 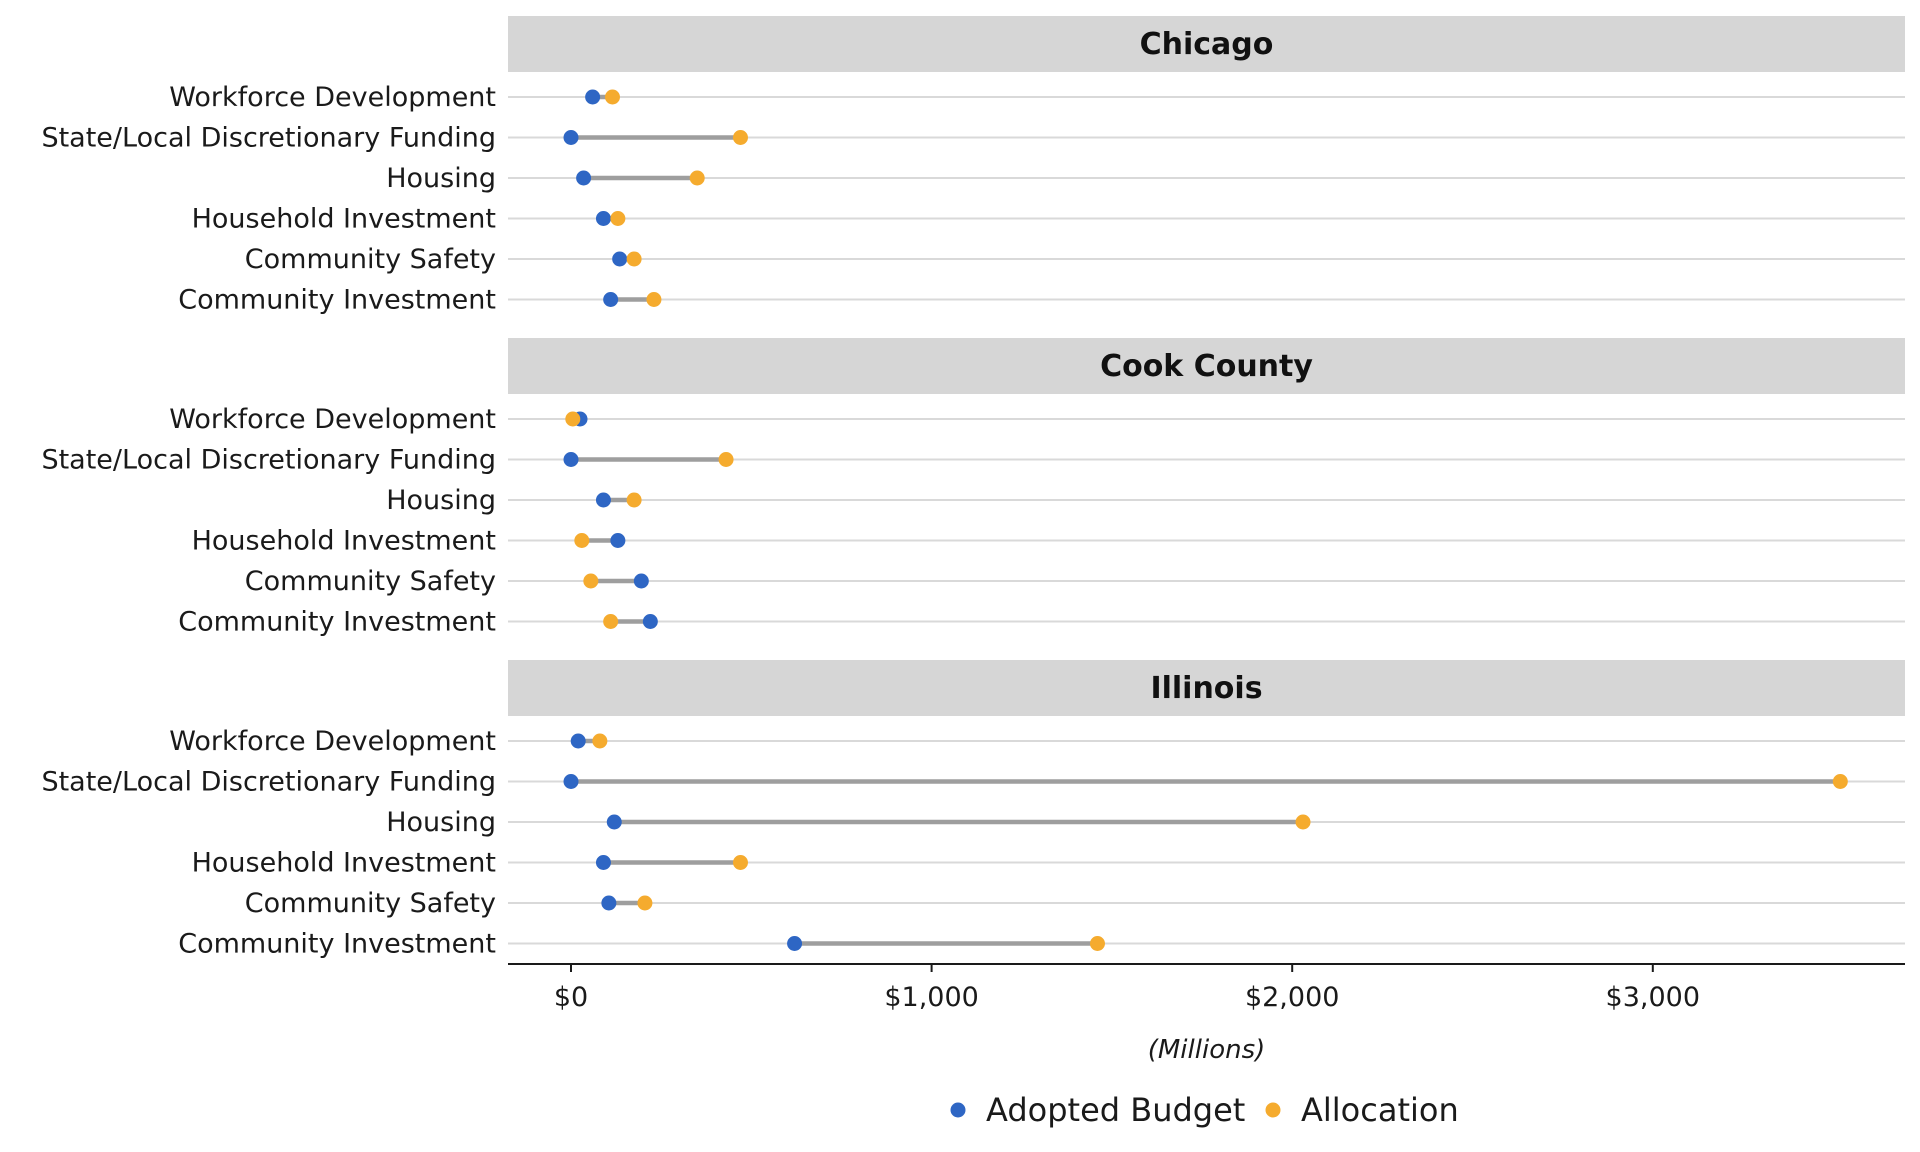 What do you see at coordinates (1653, 997) in the screenshot?
I see `x-tick-label: $3,000` at bounding box center [1653, 997].